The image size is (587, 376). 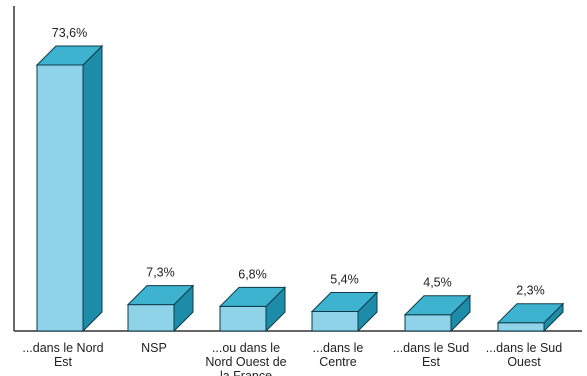 I want to click on x-tick-label-line: ...ou dans le, so click(x=246, y=348).